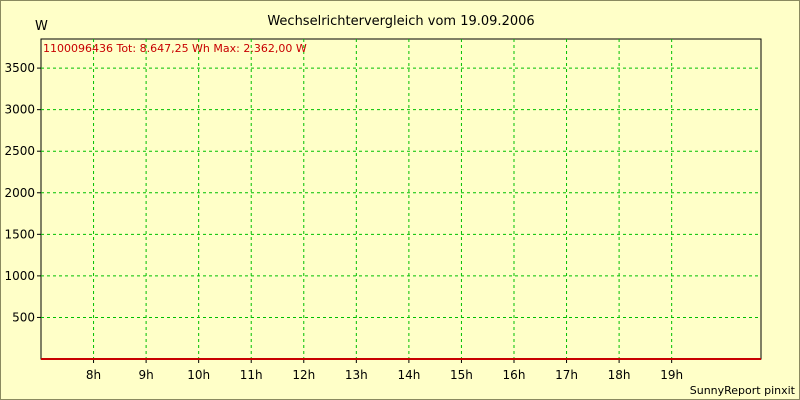 This screenshot has height=400, width=800. What do you see at coordinates (41, 26) in the screenshot?
I see `y-axis-label: W` at bounding box center [41, 26].